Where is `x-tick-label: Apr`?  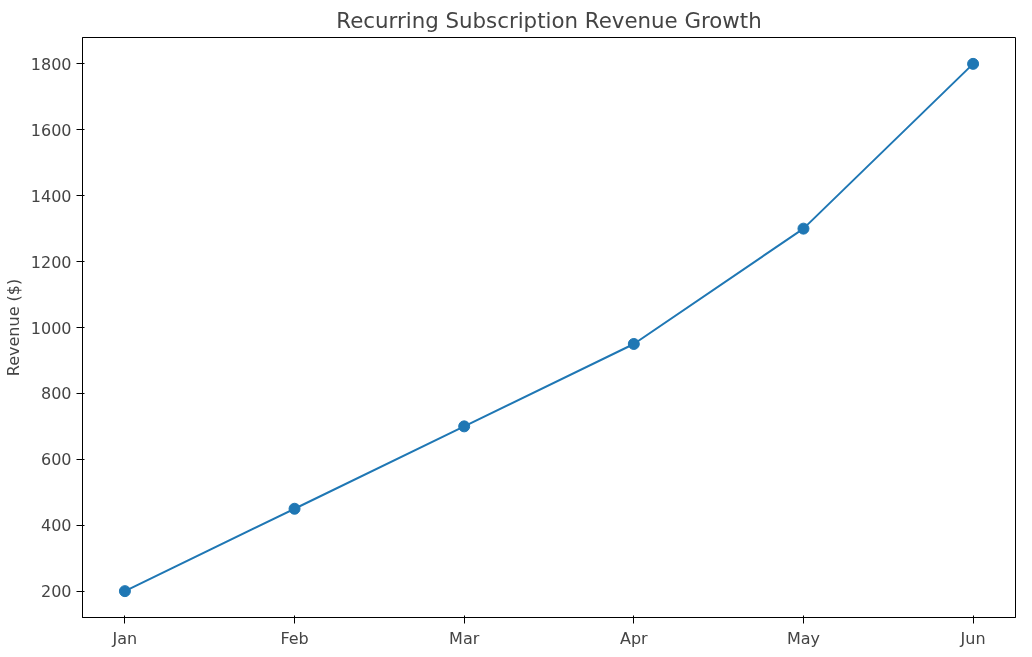
x-tick-label: Apr is located at coordinates (634, 638).